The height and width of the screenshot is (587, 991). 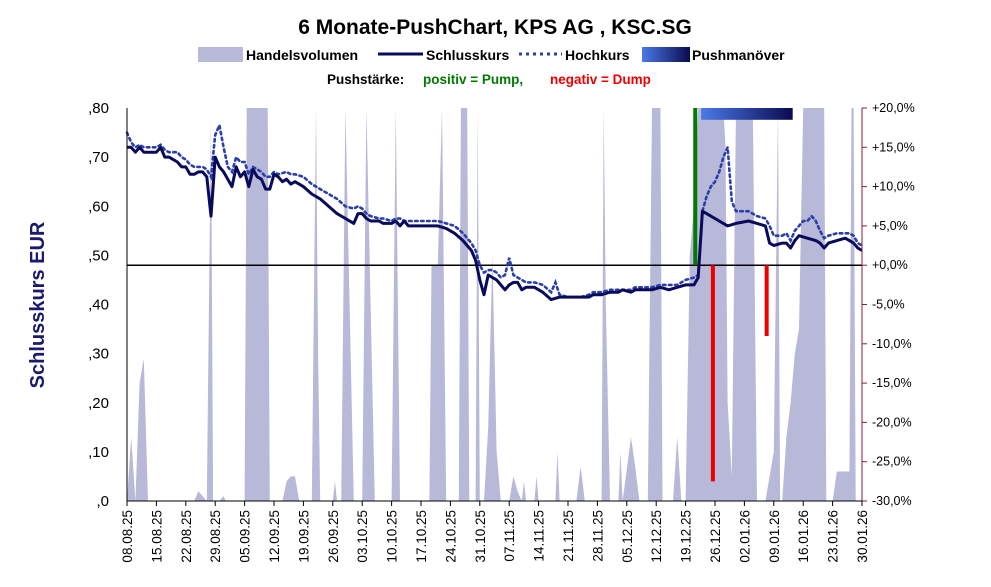 What do you see at coordinates (98, 305) in the screenshot?
I see `y-left-tick-label: ,40` at bounding box center [98, 305].